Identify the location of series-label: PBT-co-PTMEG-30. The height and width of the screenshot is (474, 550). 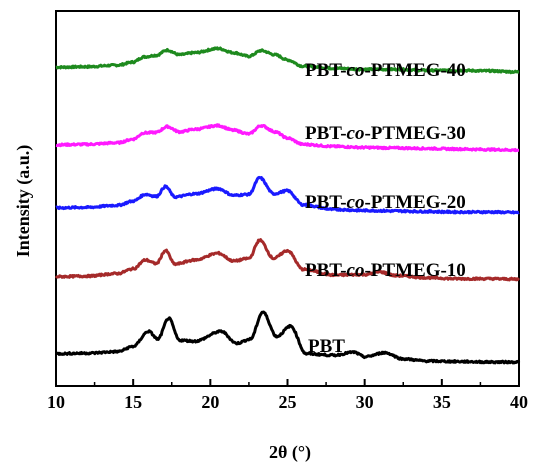
(385, 133).